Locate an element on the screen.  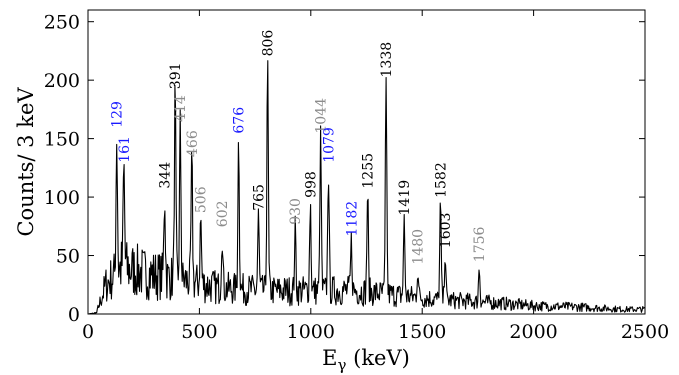
peak-label-466: 466 is located at coordinates (193, 143).